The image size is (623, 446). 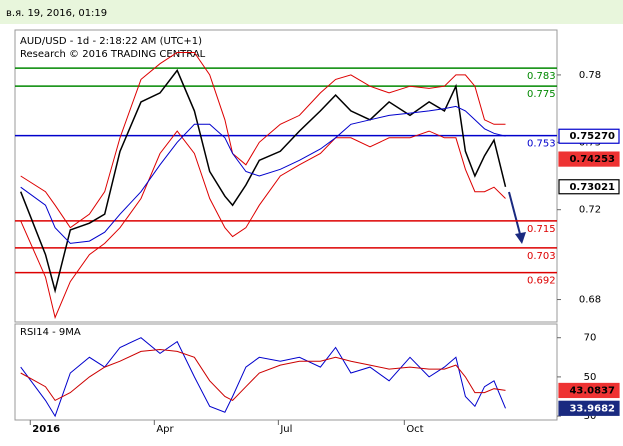 What do you see at coordinates (520, 238) in the screenshot?
I see `forecast-arrow-head` at bounding box center [520, 238].